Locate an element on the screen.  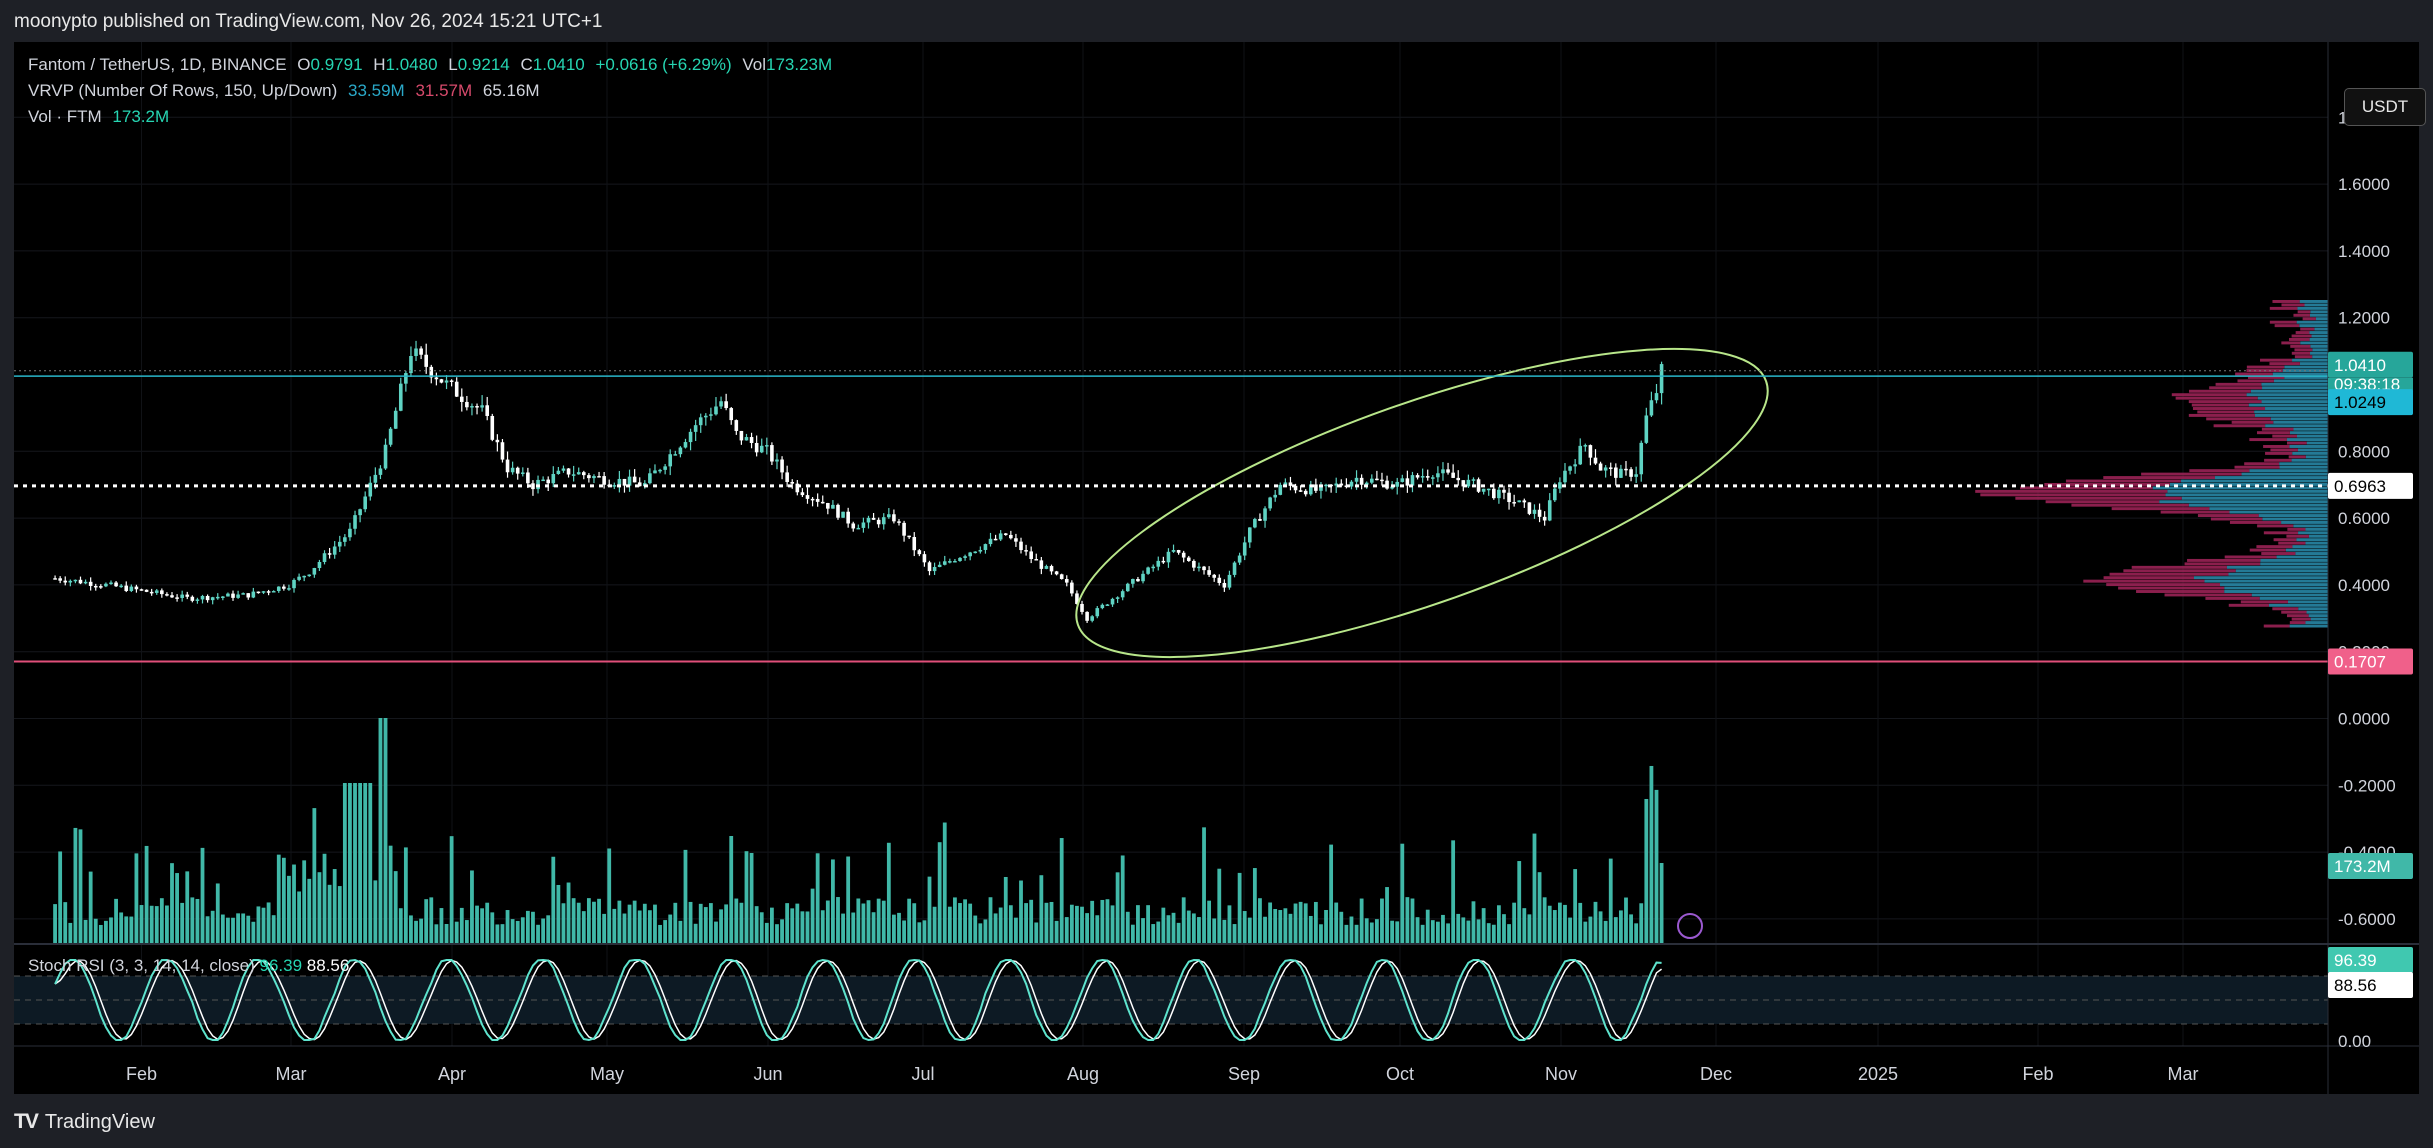
legend-vrvp: VRVP (Number Of Rows, 150, Up/Down) is located at coordinates (183, 90).